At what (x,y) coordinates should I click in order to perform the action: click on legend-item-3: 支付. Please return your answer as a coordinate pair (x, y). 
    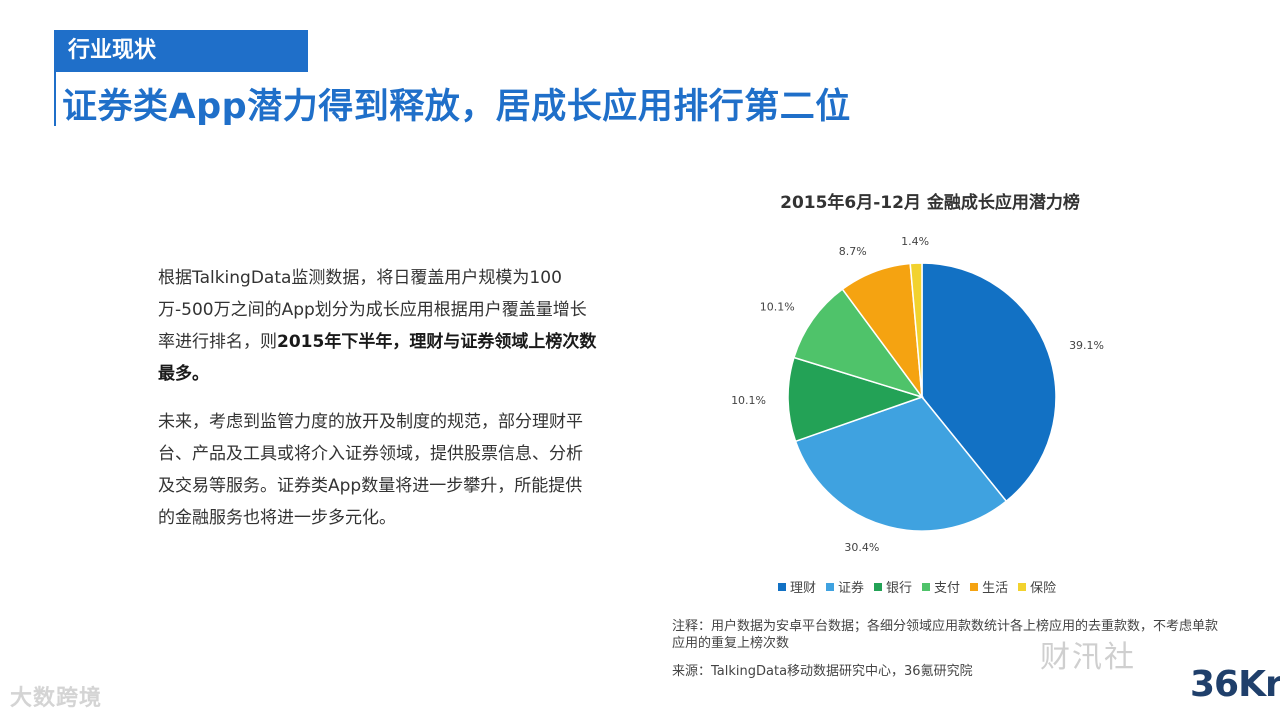
    Looking at the image, I should click on (941, 586).